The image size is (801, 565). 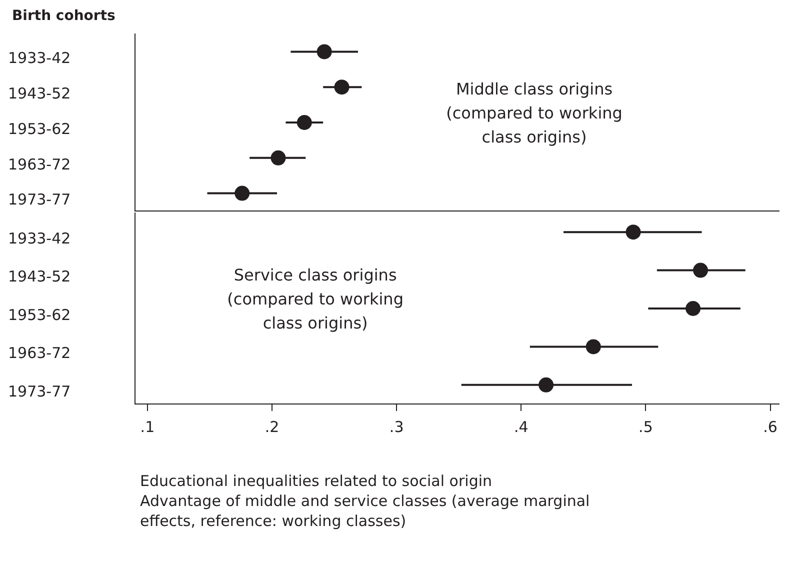 I want to click on annotation: Middle class origins (compared to working class origins), so click(x=534, y=113).